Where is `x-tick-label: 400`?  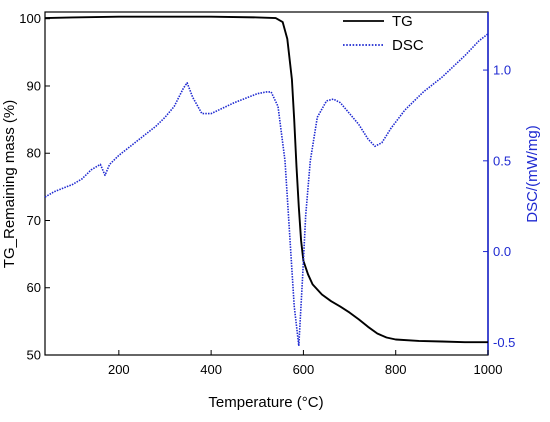
x-tick-label: 400 is located at coordinates (211, 369).